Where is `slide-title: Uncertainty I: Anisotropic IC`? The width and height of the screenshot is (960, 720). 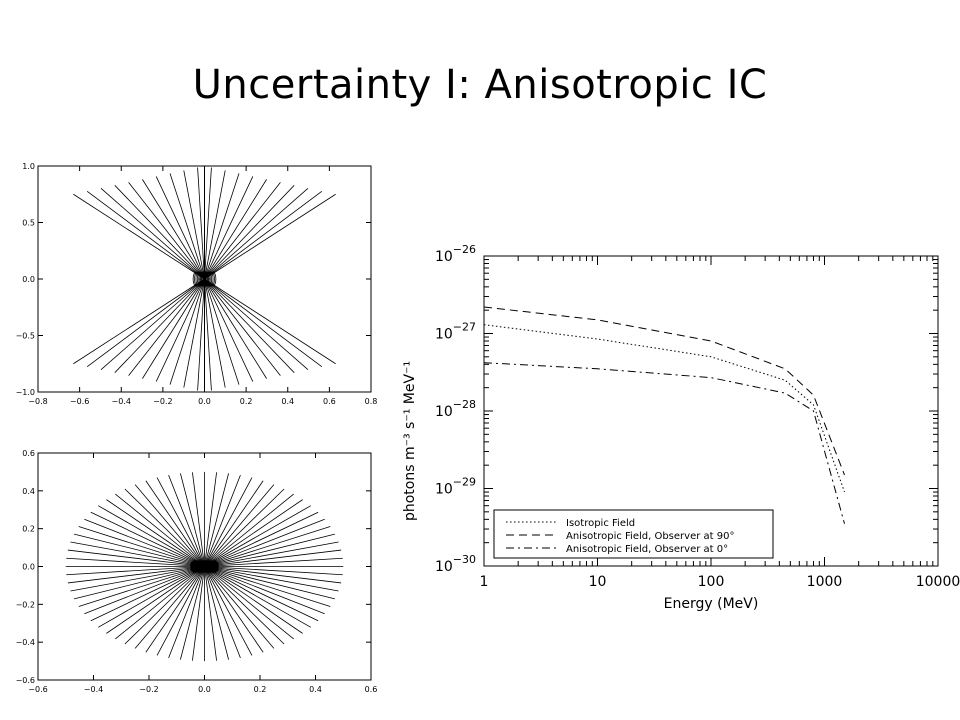 slide-title: Uncertainty I: Anisotropic IC is located at coordinates (480, 85).